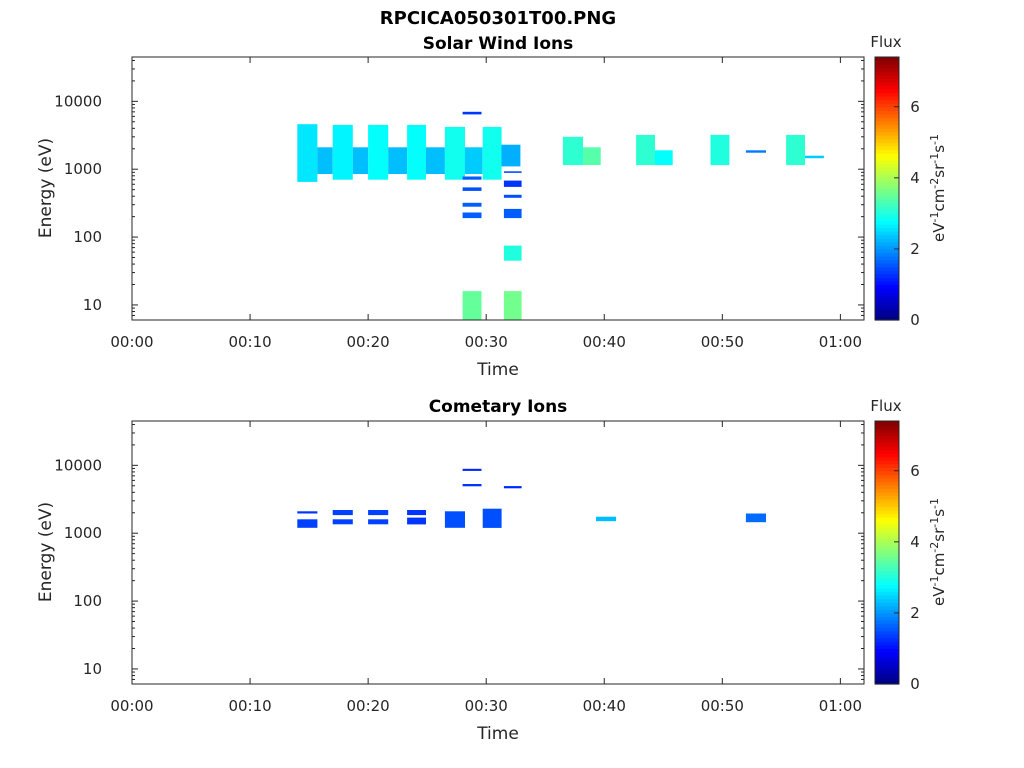 This screenshot has width=1024, height=768. What do you see at coordinates (939, 170) in the screenshot?
I see `colorbar-unit-part: sr` at bounding box center [939, 170].